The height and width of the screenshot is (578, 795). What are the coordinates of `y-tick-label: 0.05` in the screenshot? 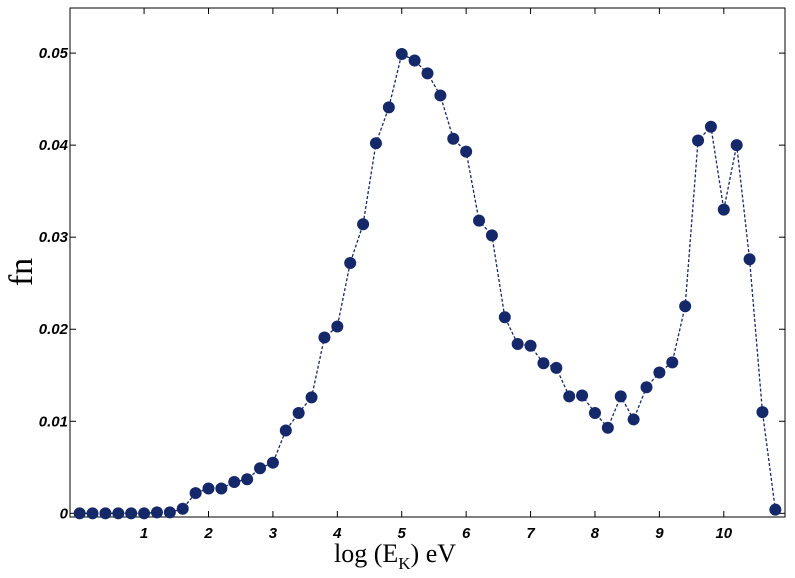 It's located at (54, 53).